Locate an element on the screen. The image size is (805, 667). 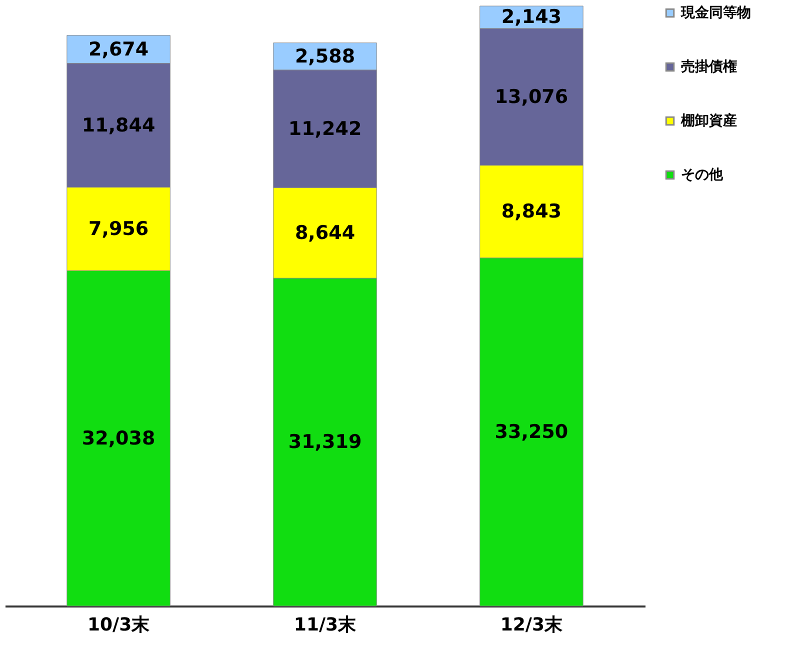
data-label: 2,143 is located at coordinates (531, 17).